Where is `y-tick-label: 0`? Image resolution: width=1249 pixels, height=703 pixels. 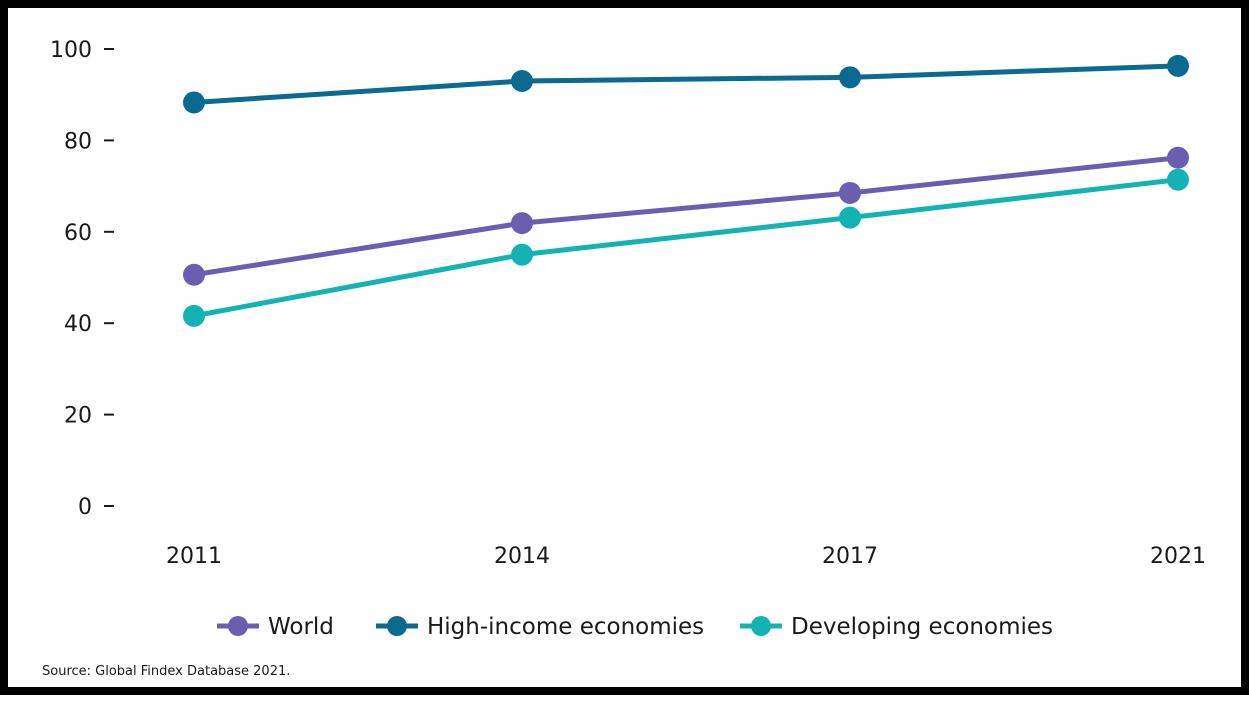
y-tick-label: 0 is located at coordinates (85, 507).